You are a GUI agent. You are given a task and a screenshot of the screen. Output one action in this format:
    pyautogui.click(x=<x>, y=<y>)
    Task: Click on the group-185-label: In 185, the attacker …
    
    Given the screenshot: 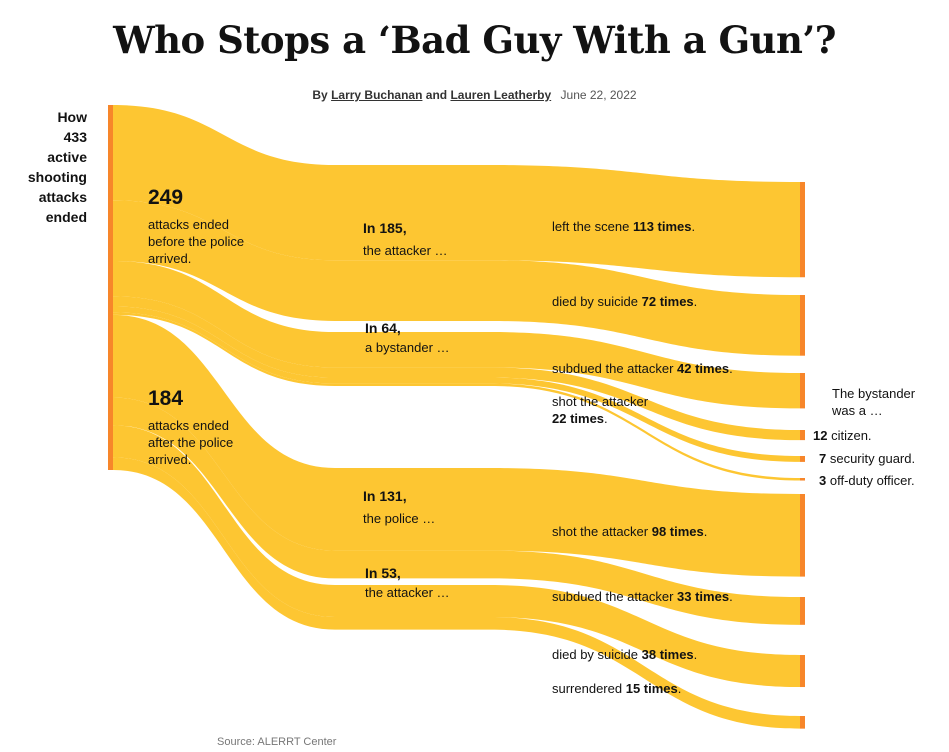 What is the action you would take?
    pyautogui.click(x=405, y=239)
    